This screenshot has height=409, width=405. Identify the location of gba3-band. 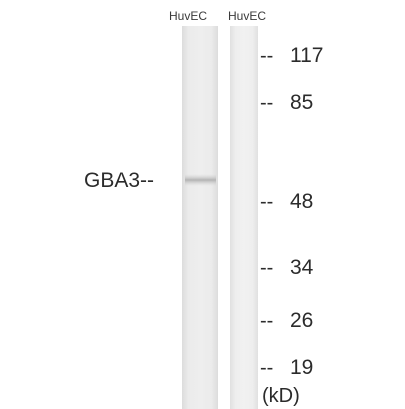
(200, 180).